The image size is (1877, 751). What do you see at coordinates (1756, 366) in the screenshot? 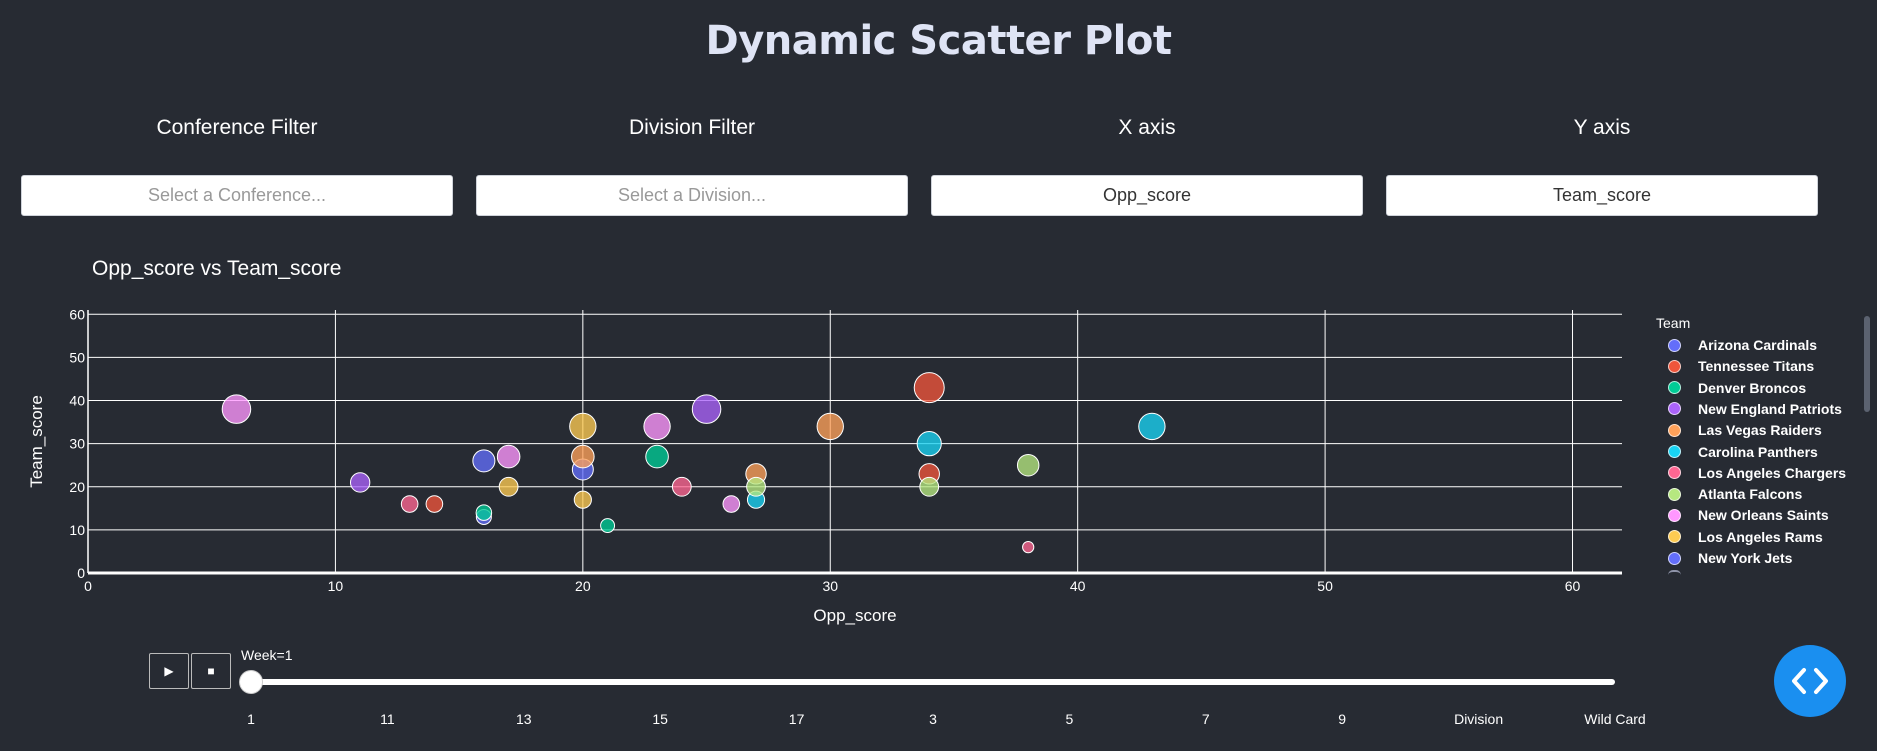
I see `legend-label: Tennessee Titans` at bounding box center [1756, 366].